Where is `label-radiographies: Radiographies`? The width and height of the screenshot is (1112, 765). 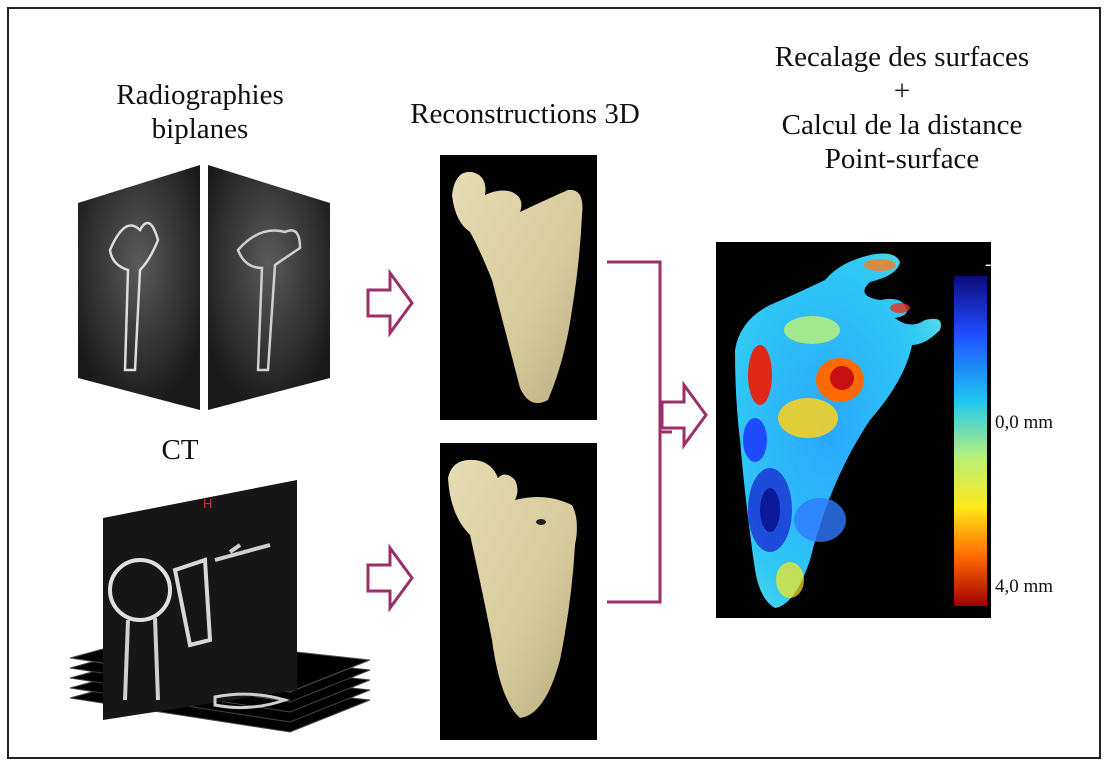 label-radiographies: Radiographies is located at coordinates (200, 95).